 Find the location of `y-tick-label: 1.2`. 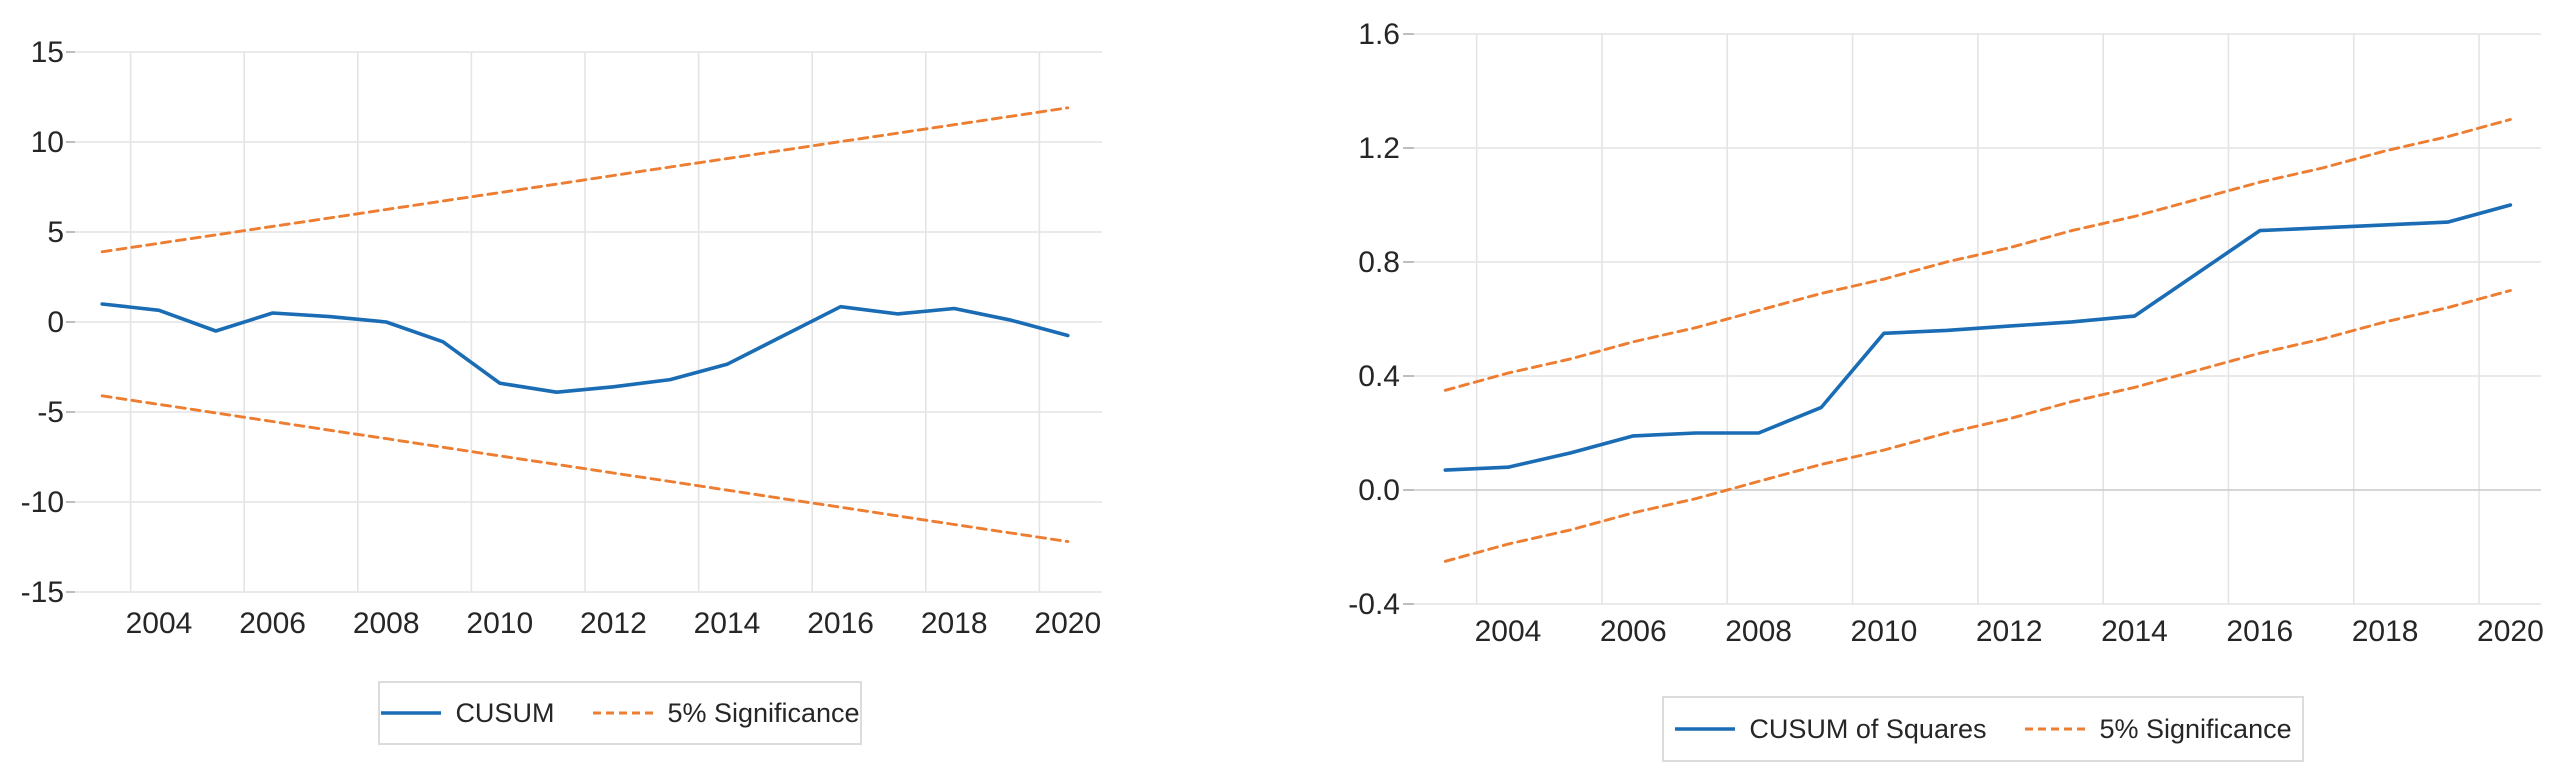

y-tick-label: 1.2 is located at coordinates (1379, 148).